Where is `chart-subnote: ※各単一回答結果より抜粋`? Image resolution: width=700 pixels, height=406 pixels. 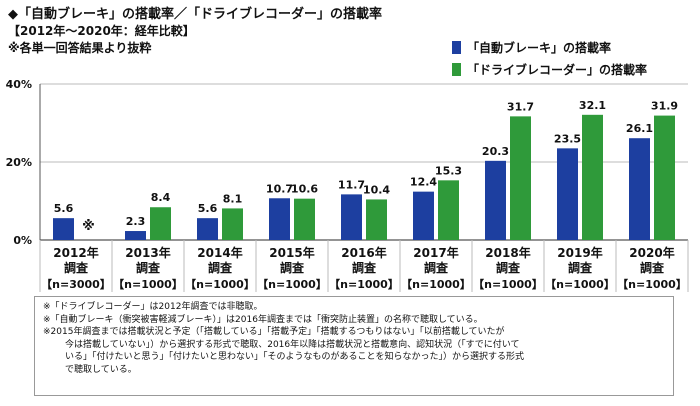 chart-subnote: ※各単一回答結果より抜粋 is located at coordinates (80, 48).